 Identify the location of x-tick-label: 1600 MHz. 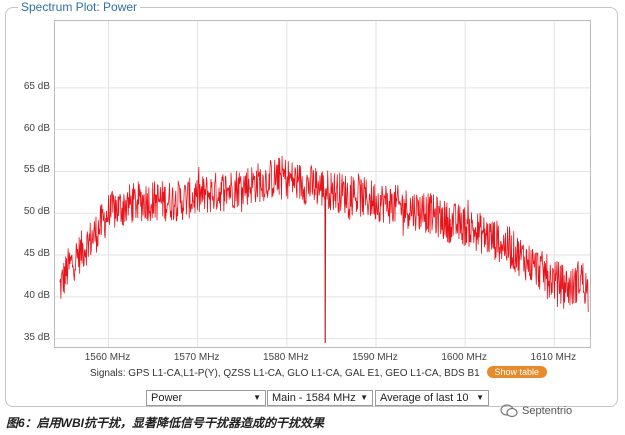
(464, 357).